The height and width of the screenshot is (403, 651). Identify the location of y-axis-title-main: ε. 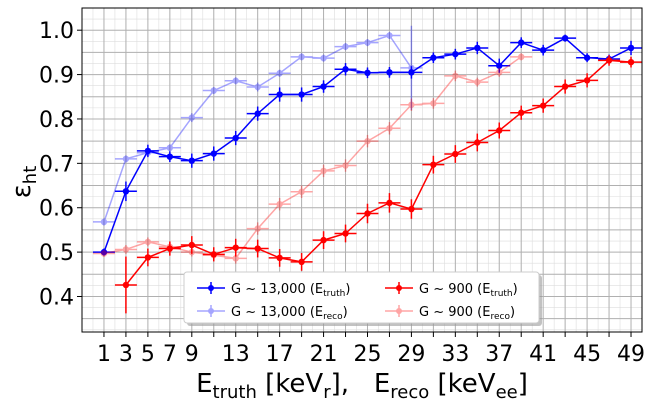
(22, 191).